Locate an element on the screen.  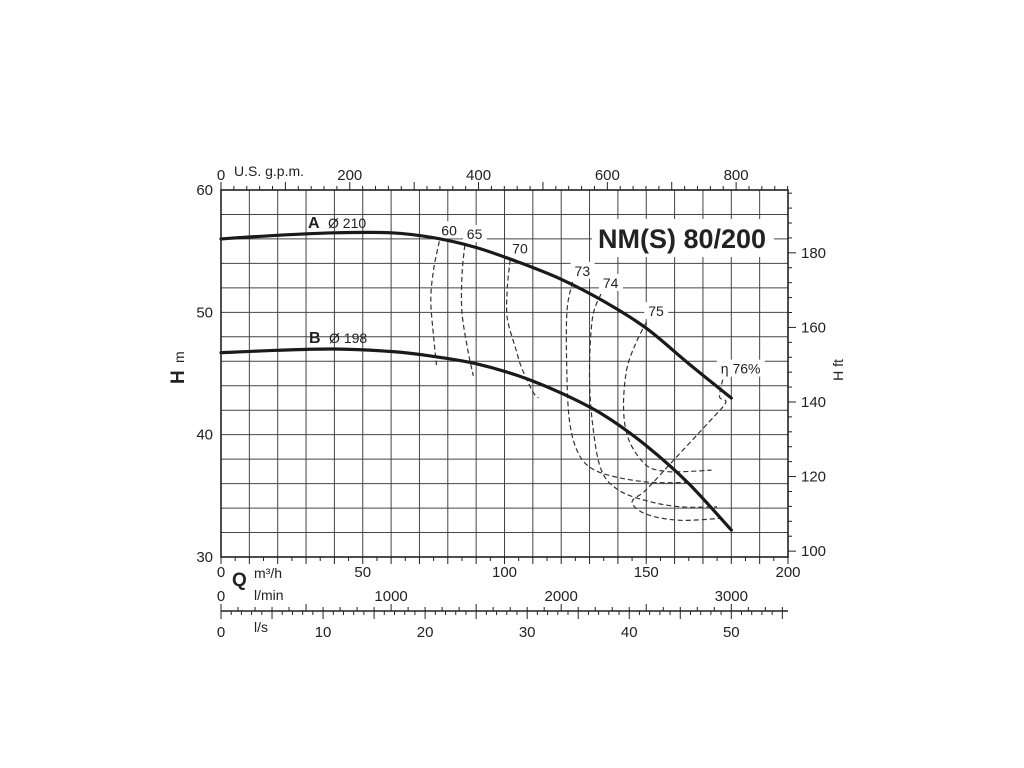
y-right-tick-label: 100 is located at coordinates (813, 551).